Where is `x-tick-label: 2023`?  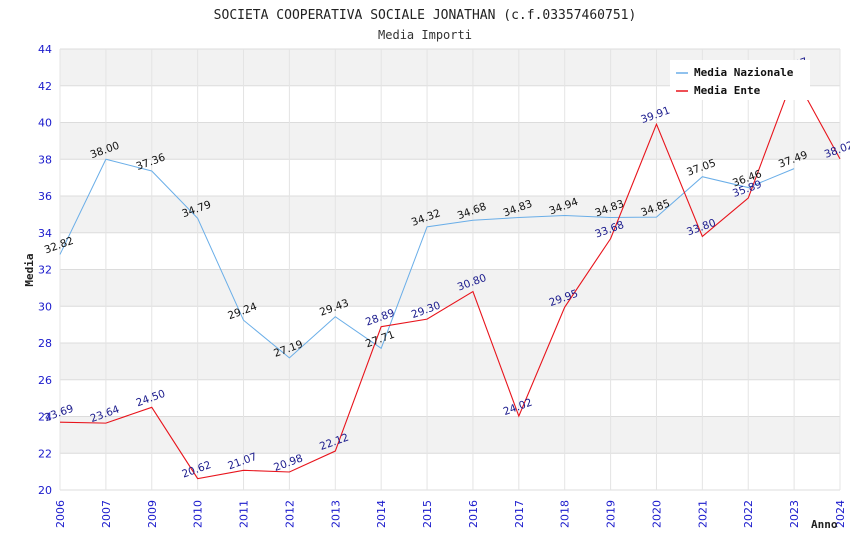
x-tick-label: 2023 is located at coordinates (794, 514).